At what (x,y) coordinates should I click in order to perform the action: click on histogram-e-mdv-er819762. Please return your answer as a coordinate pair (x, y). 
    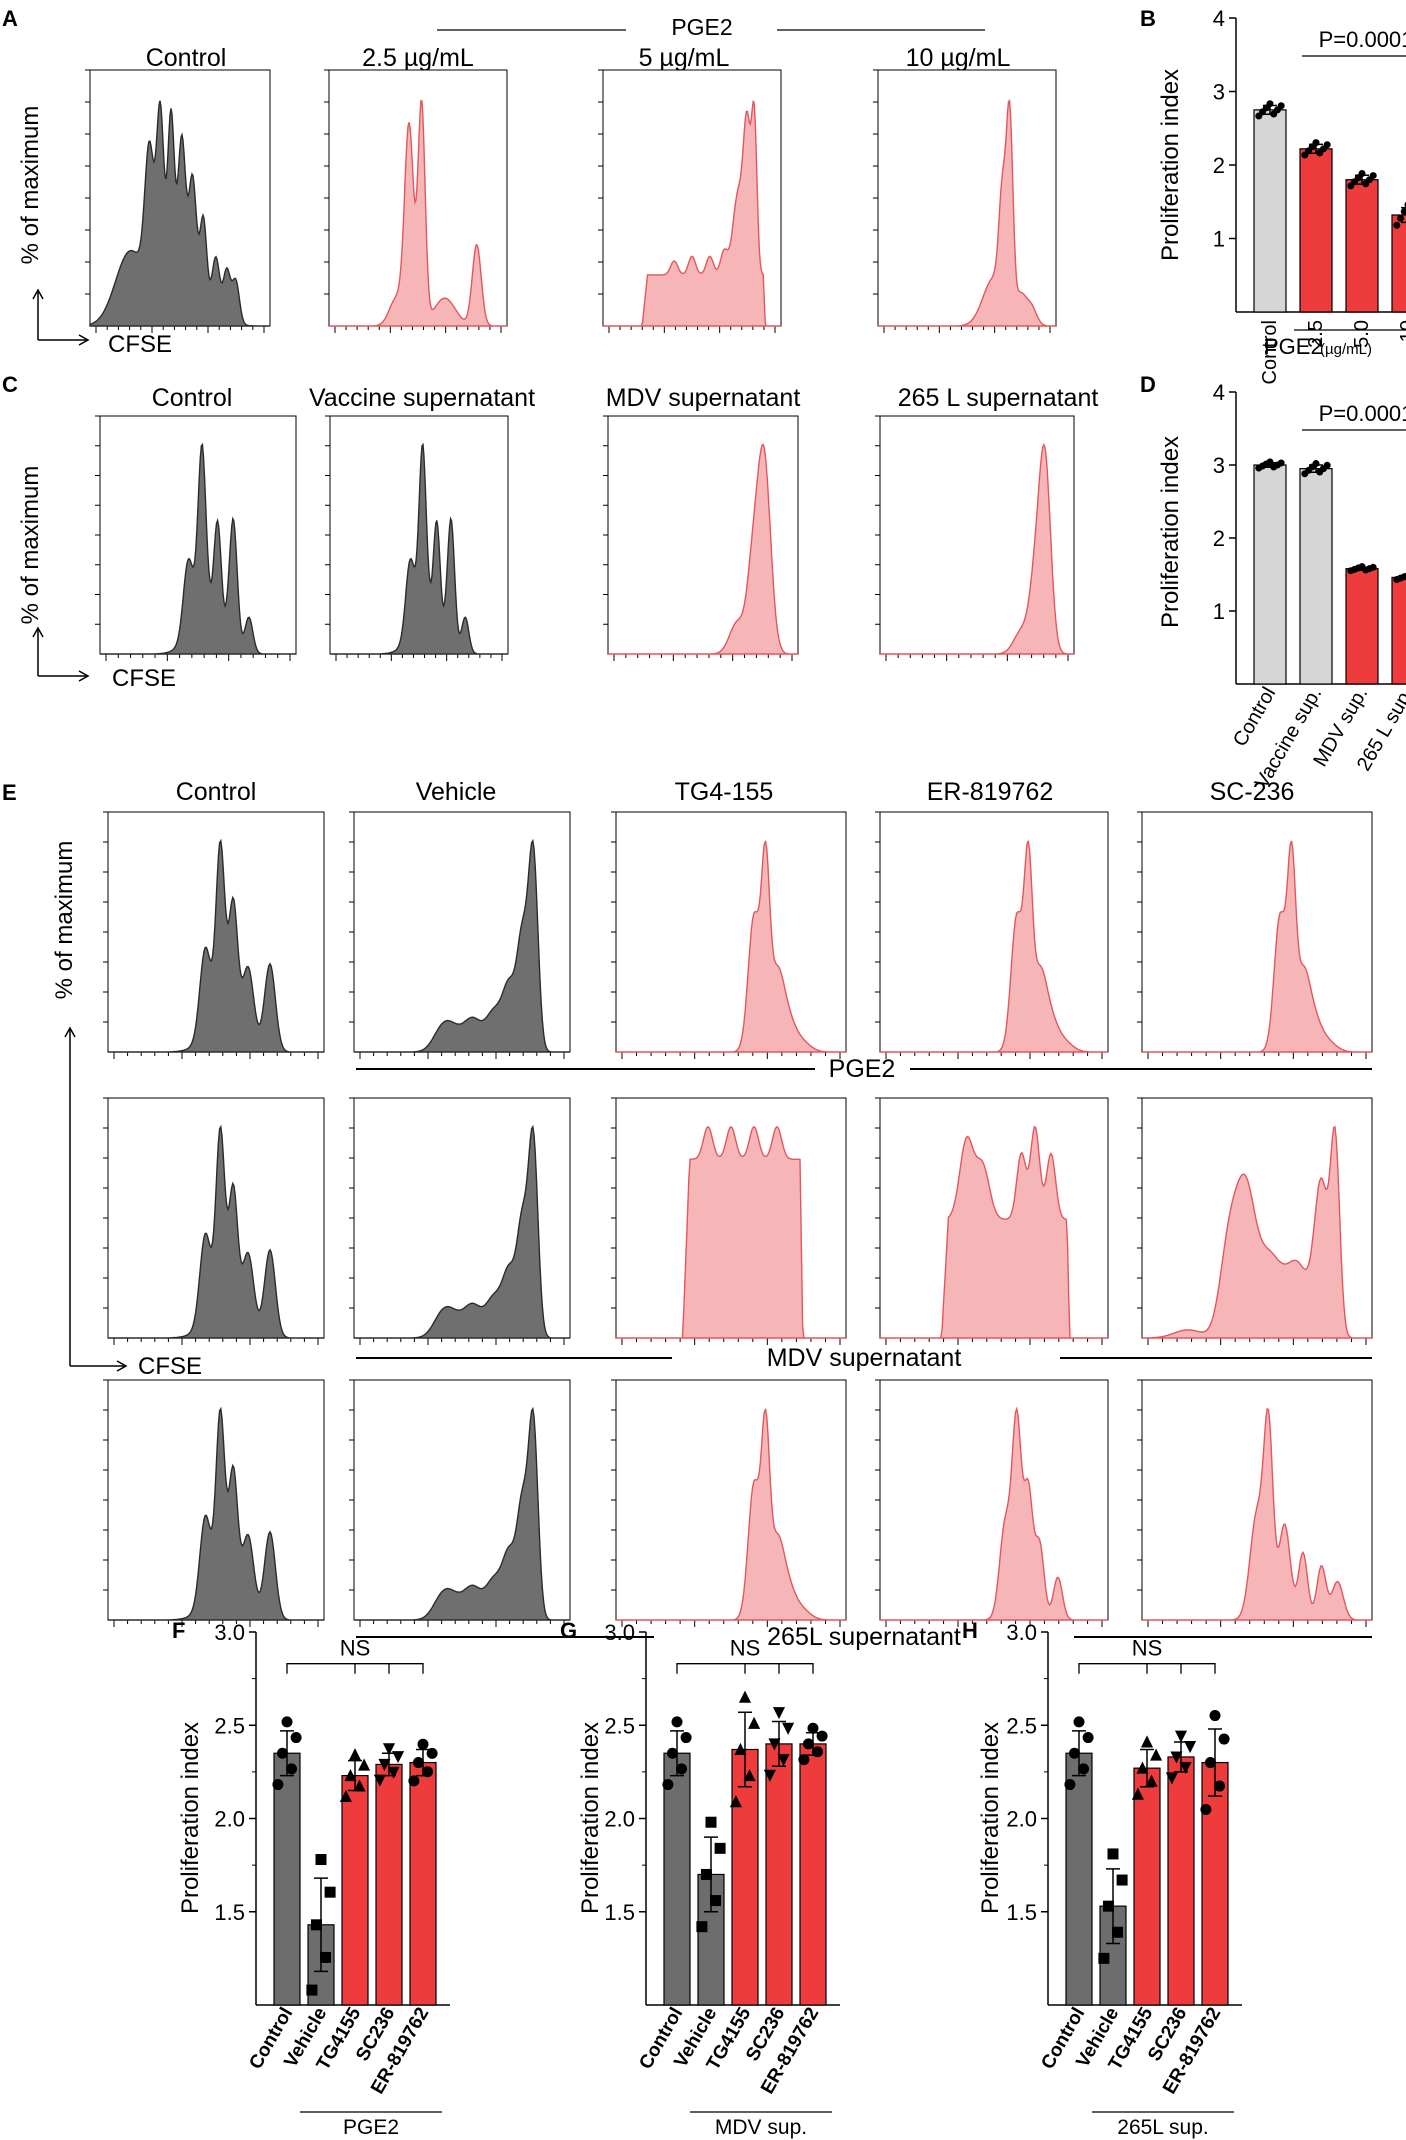
    Looking at the image, I should click on (992, 1221).